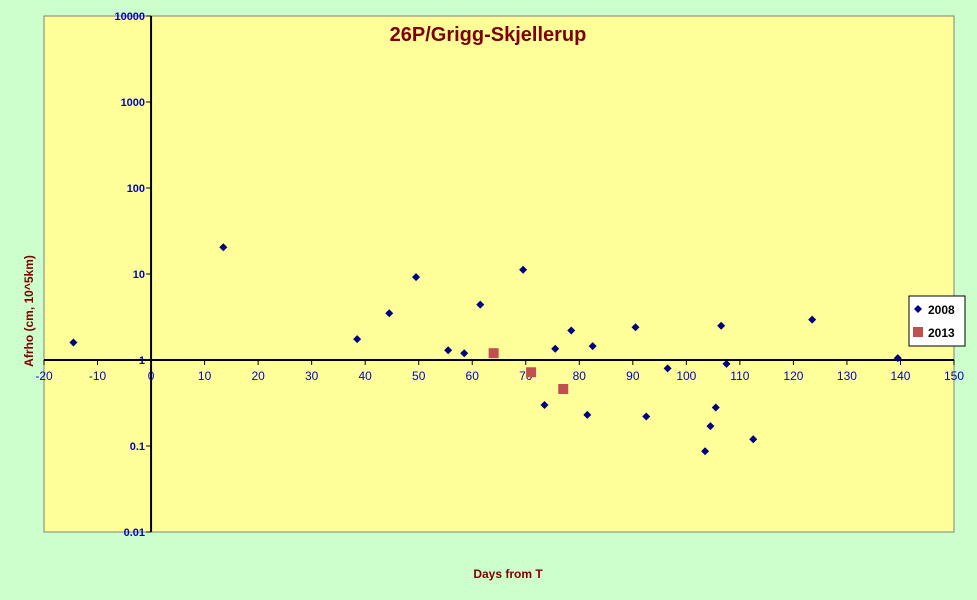 The width and height of the screenshot is (977, 600). Describe the element at coordinates (44, 376) in the screenshot. I see `x-tick-label: -20` at that location.